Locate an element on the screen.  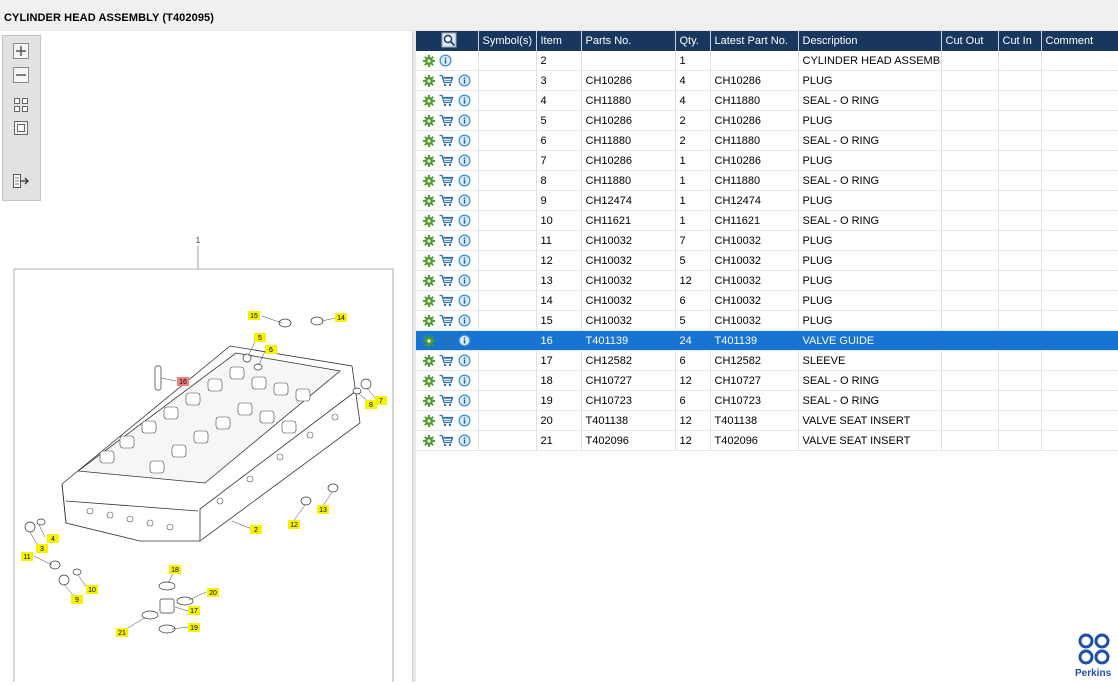
callout-5: 5 is located at coordinates (260, 338).